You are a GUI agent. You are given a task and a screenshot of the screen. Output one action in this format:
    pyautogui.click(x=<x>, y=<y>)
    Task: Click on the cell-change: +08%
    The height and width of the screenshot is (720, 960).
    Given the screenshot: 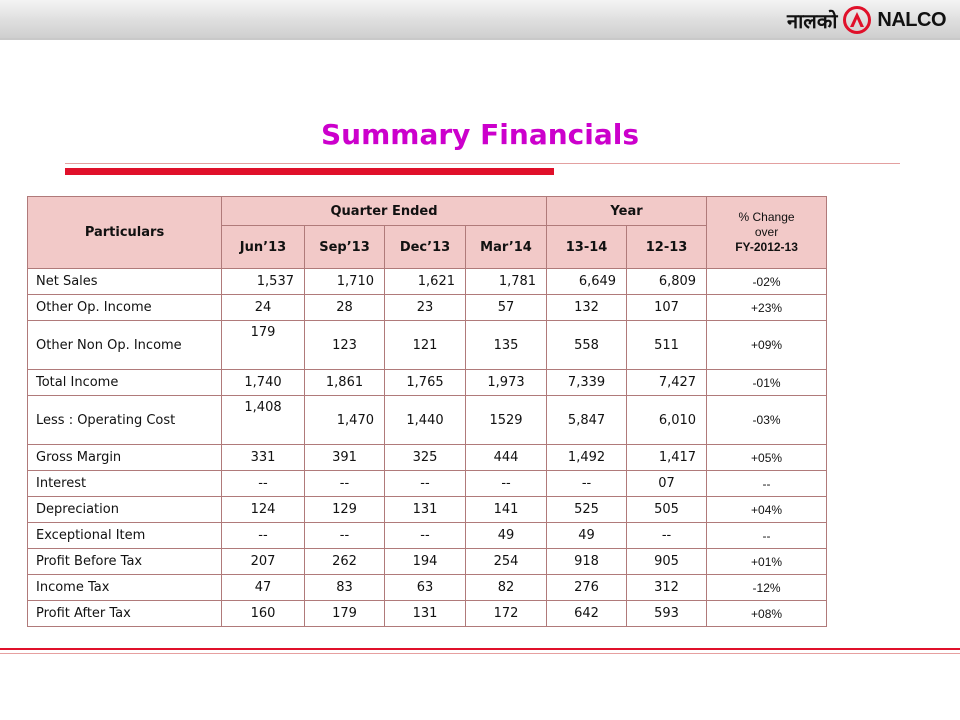 What is the action you would take?
    pyautogui.click(x=767, y=613)
    